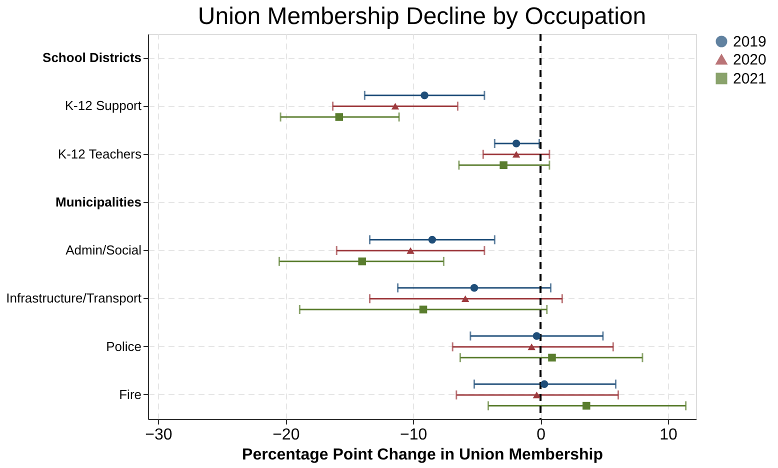 The height and width of the screenshot is (468, 778). What do you see at coordinates (749, 60) in the screenshot?
I see `legend-label: 2020` at bounding box center [749, 60].